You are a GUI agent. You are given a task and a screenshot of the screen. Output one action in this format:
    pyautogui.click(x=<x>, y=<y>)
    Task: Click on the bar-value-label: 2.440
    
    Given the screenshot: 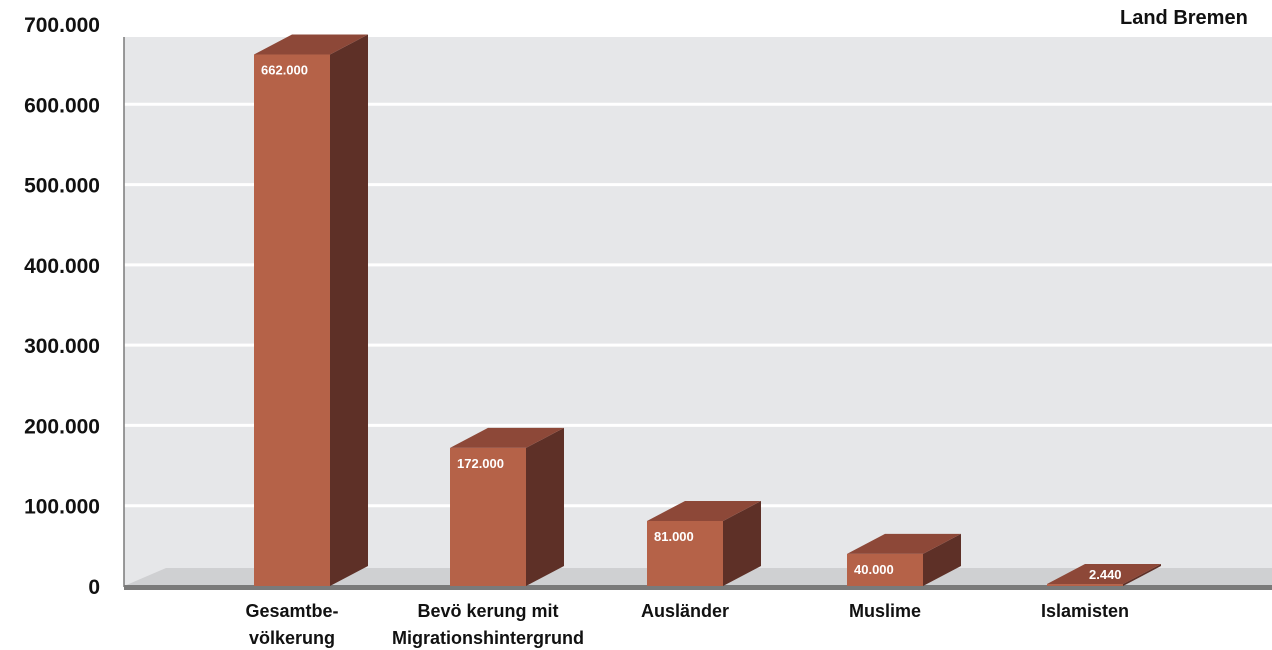 What is the action you would take?
    pyautogui.click(x=1105, y=574)
    